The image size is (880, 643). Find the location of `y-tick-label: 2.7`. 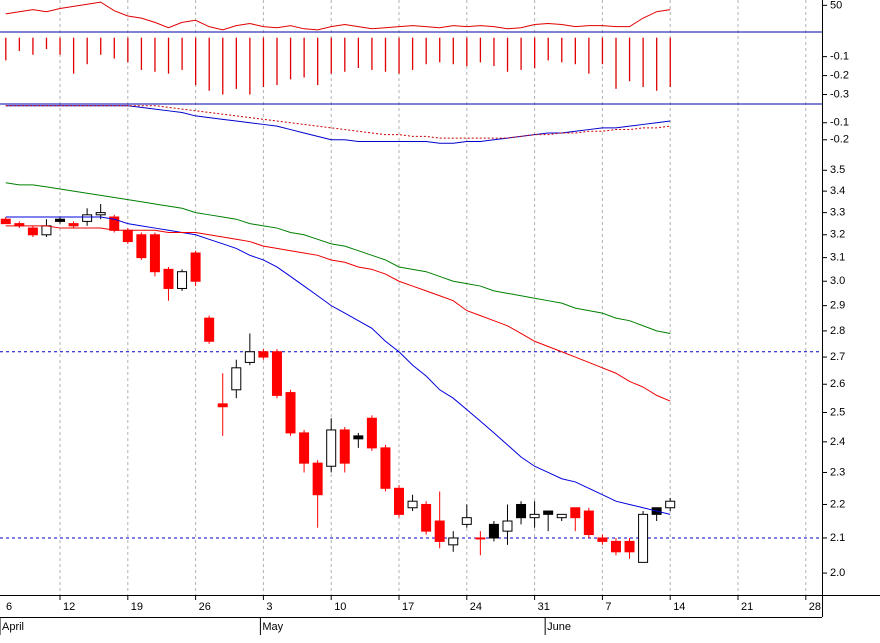

y-tick-label: 2.7 is located at coordinates (837, 357).